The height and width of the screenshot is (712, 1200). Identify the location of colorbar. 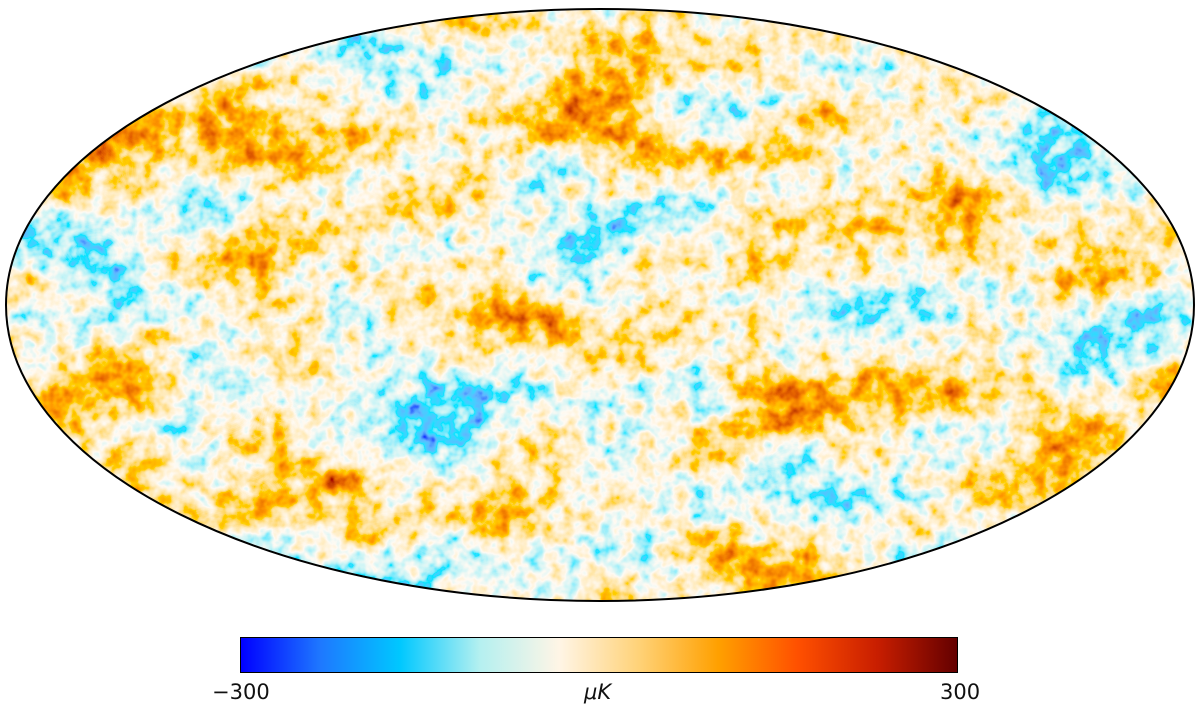
(599, 655).